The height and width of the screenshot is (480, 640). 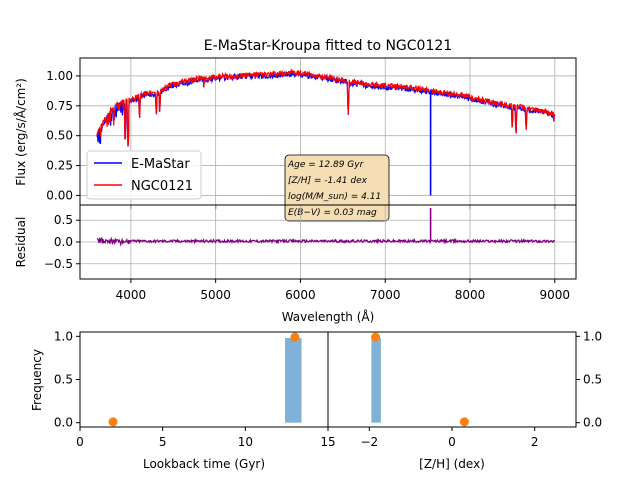 I want to click on residual-xtick-label: 9000, so click(x=555, y=295).